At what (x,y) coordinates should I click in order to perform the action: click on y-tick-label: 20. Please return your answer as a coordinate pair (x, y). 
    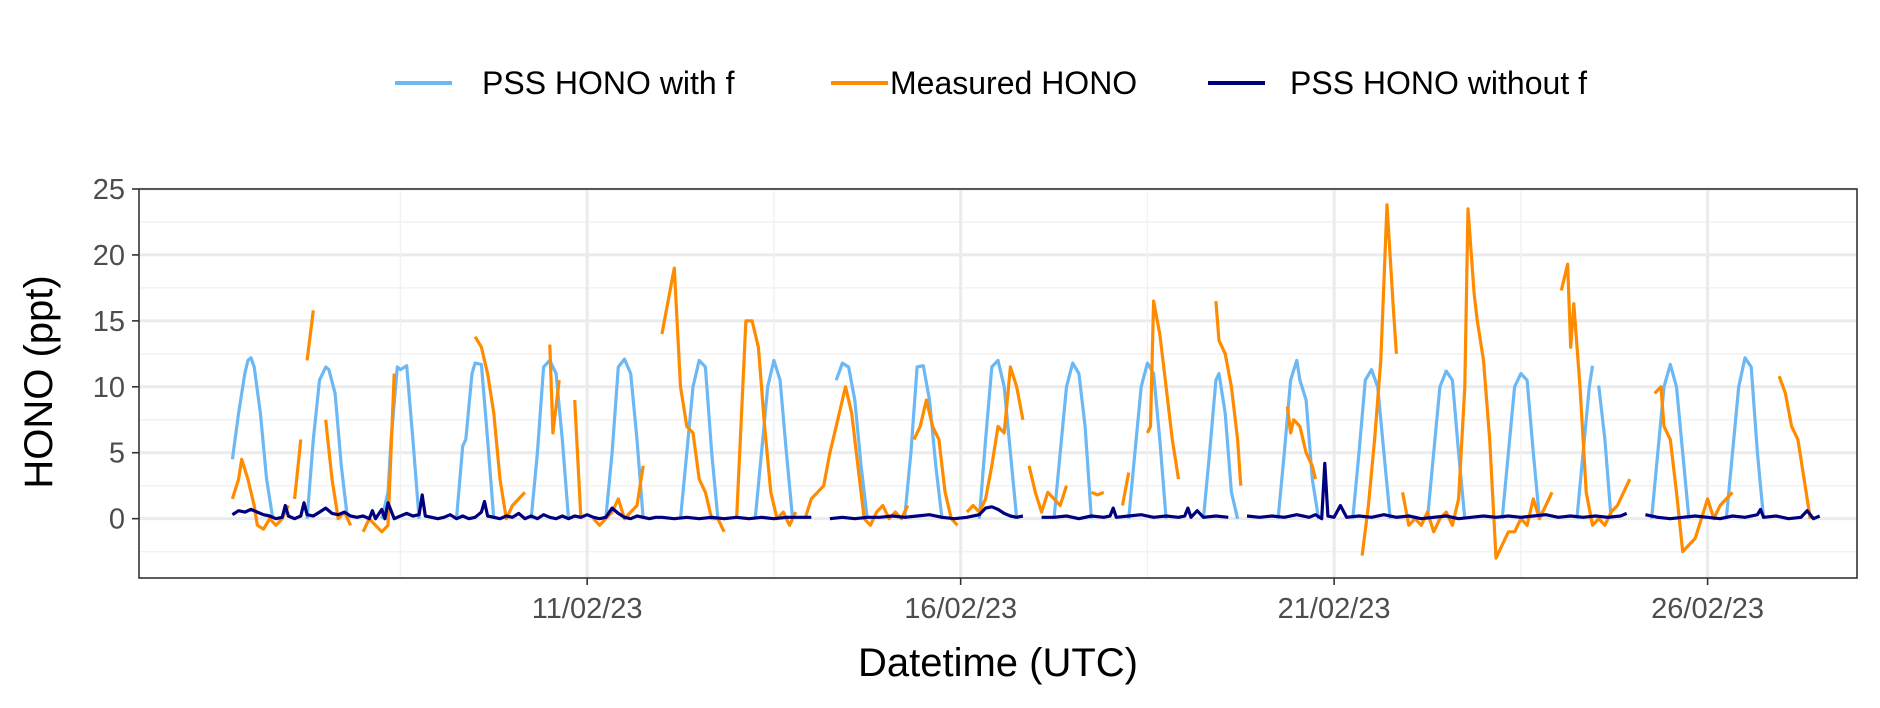
    Looking at the image, I should click on (109, 256).